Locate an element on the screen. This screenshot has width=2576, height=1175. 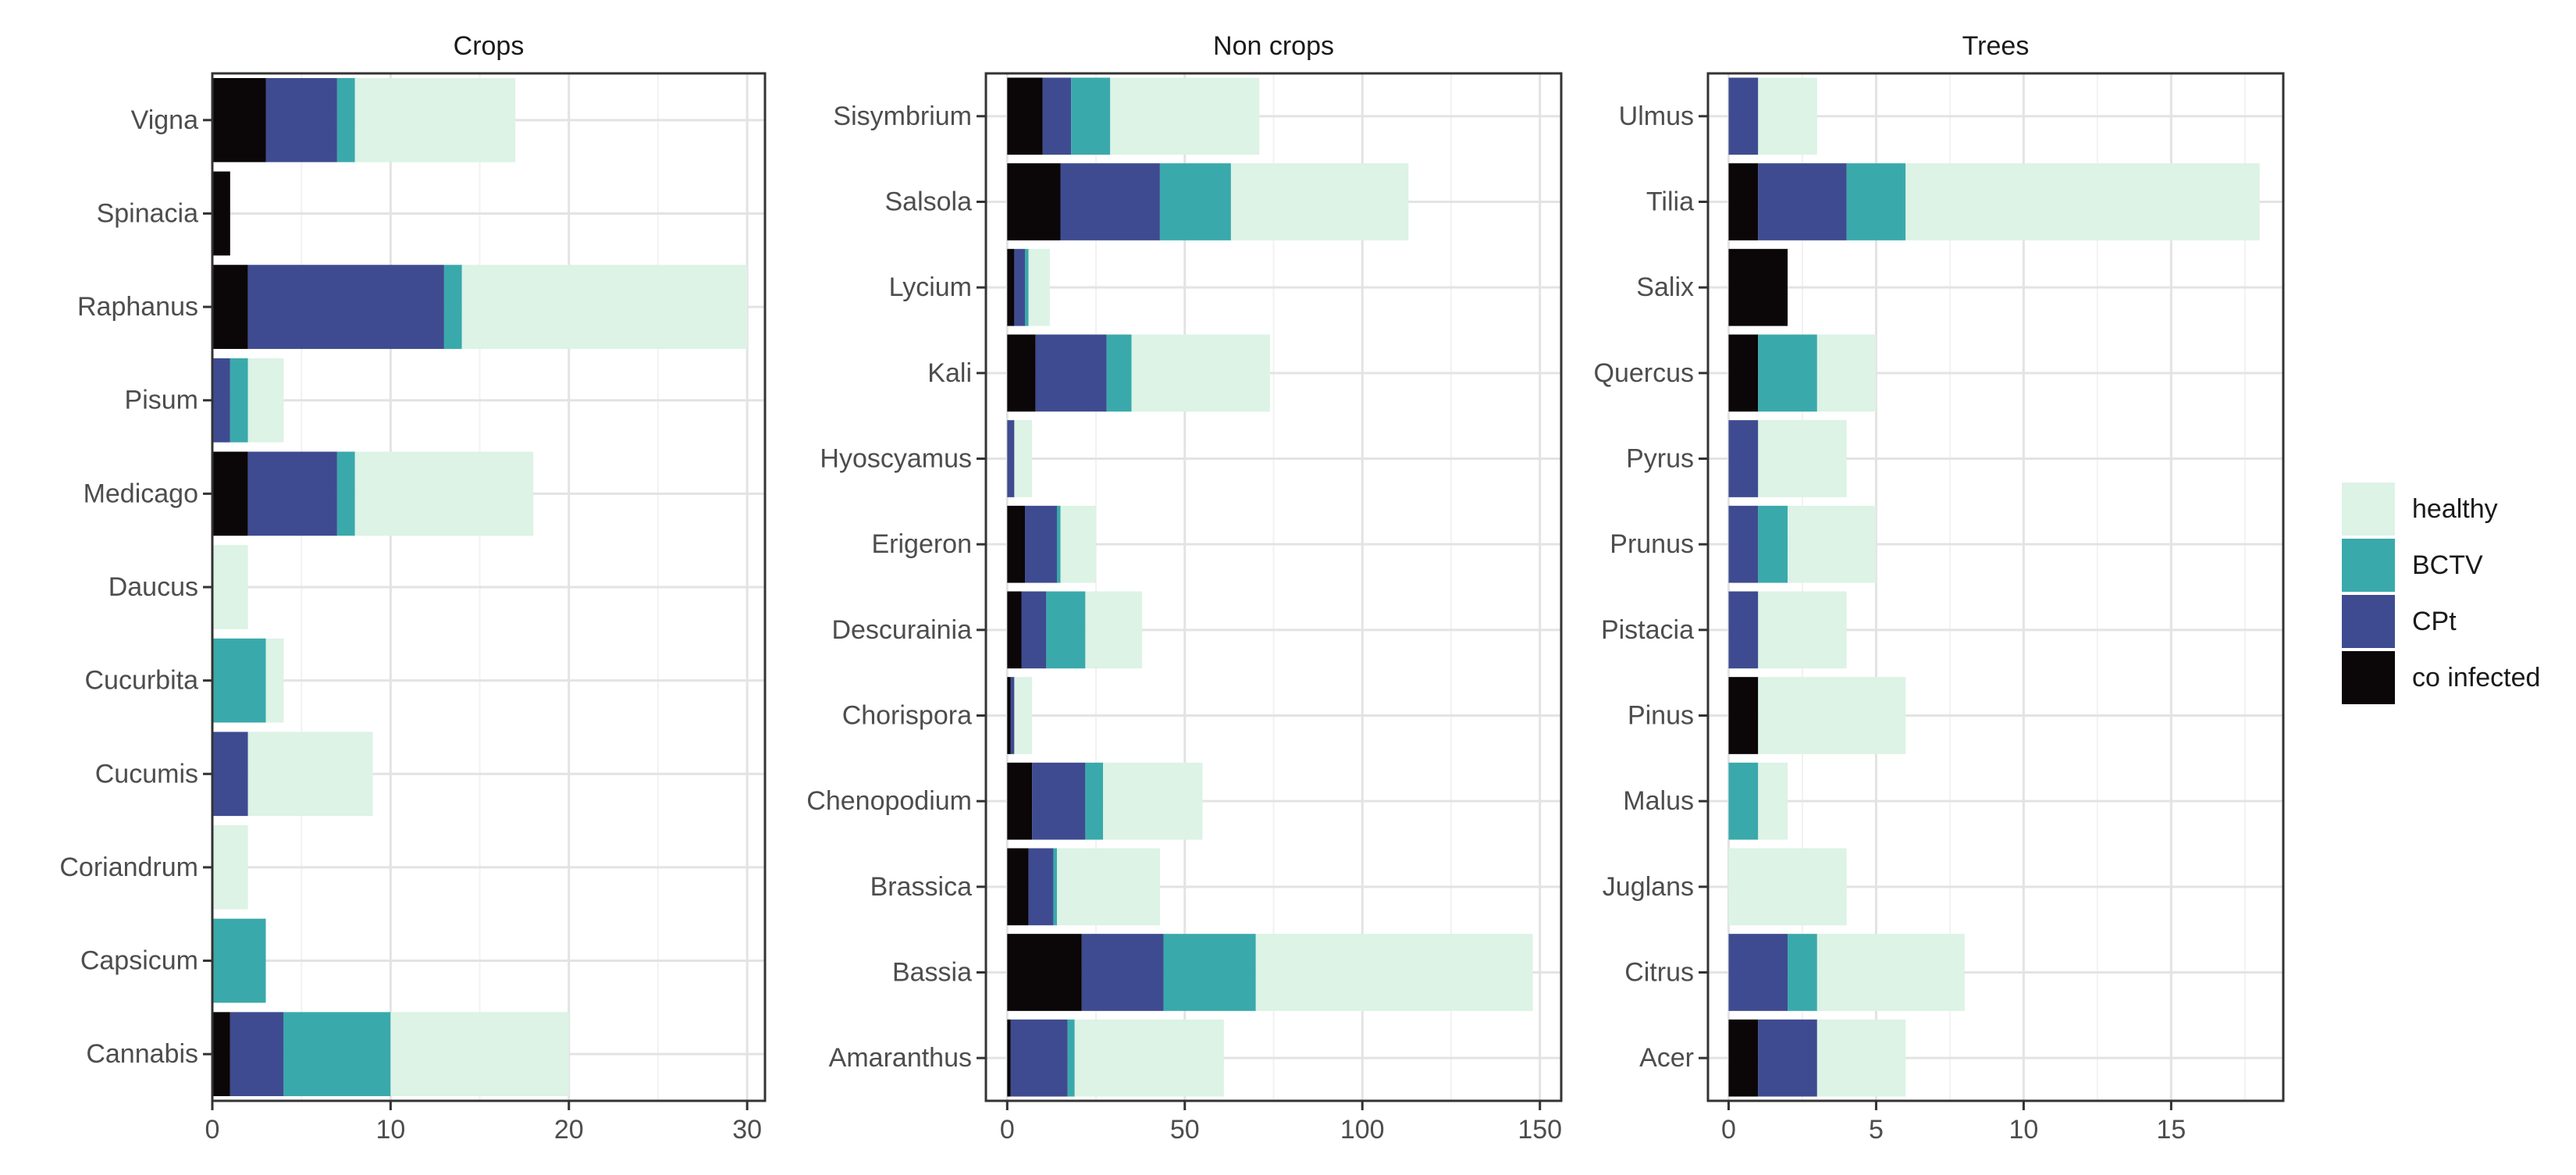
bar-brassica-co-infected is located at coordinates (1018, 887).